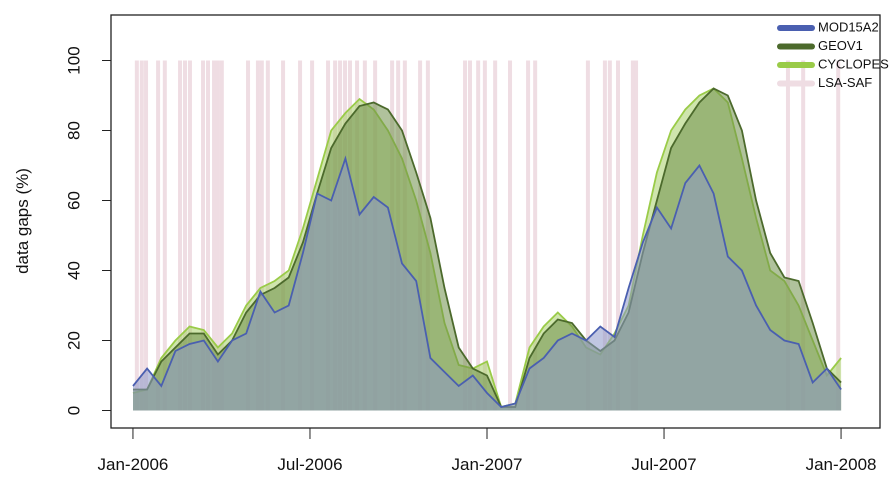 Image resolution: width=893 pixels, height=479 pixels. I want to click on y-tick-label: 100, so click(73, 60).